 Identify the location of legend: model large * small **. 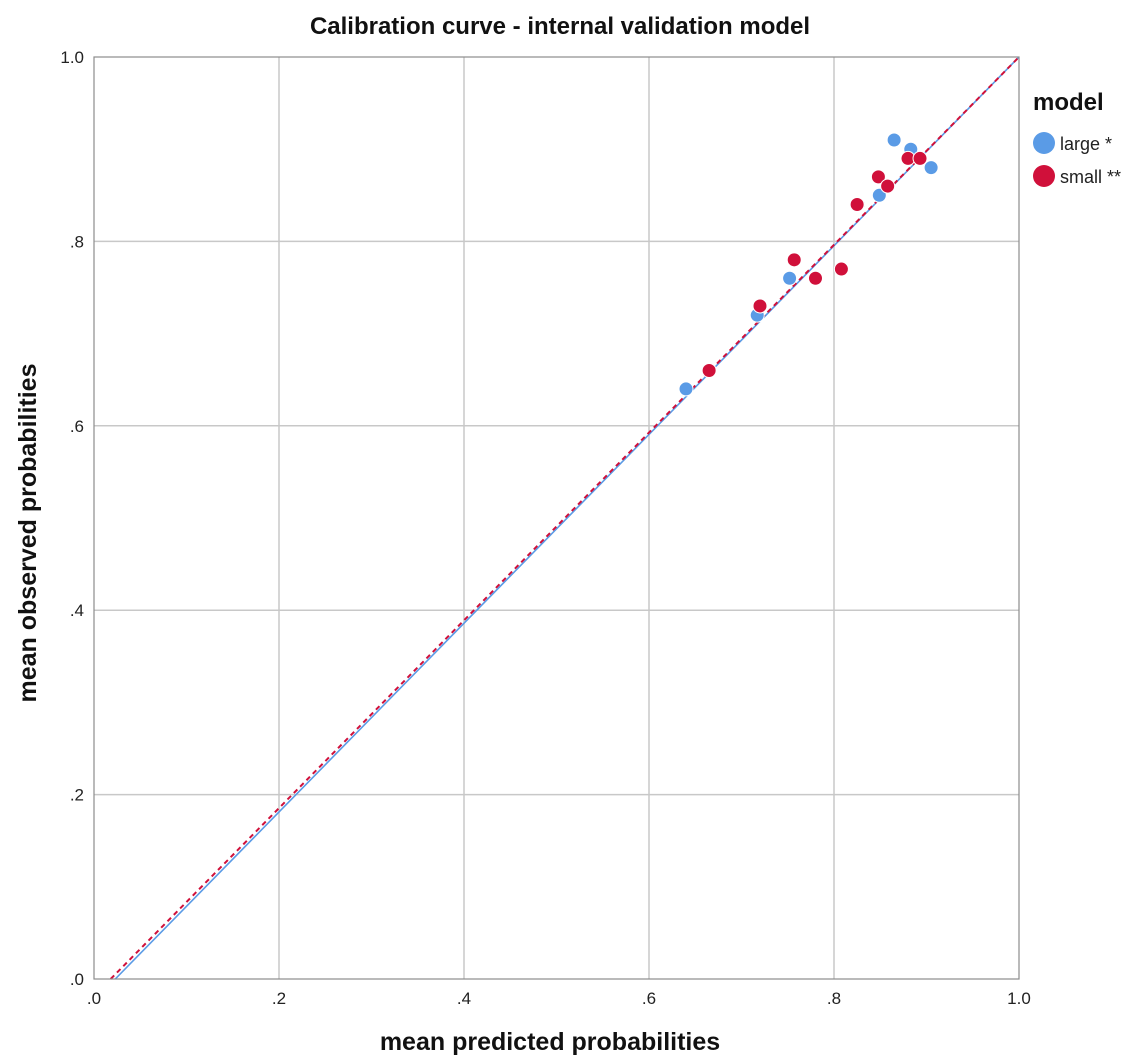
(1077, 138).